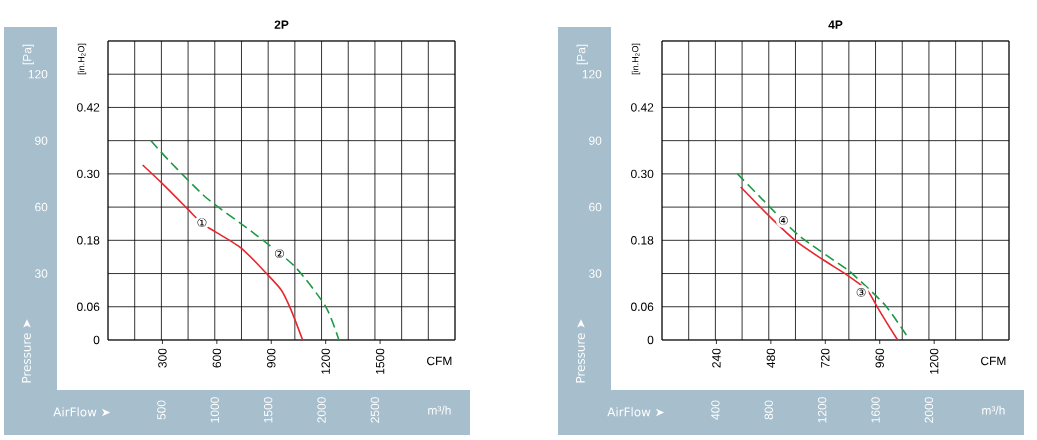 The image size is (1037, 440). I want to click on x2-tick-label: 1000, so click(214, 410).